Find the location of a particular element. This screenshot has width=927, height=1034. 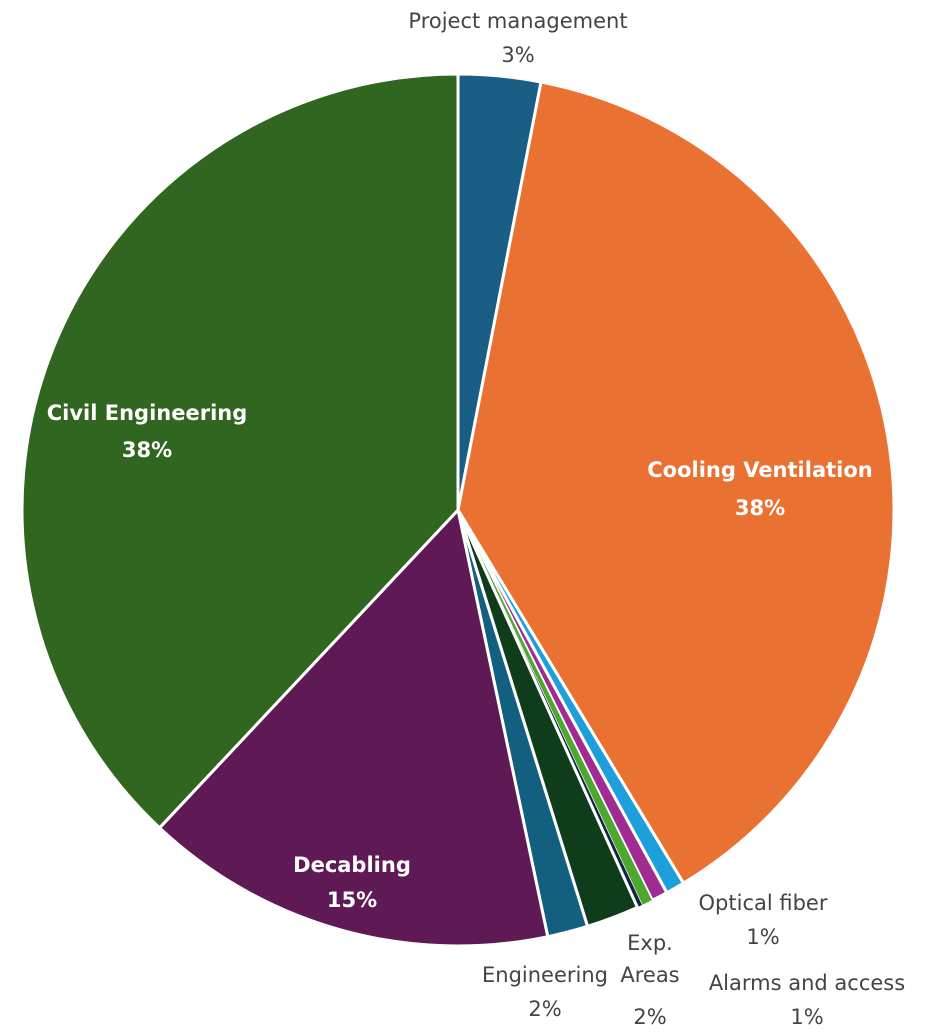

slice-label: Engineering is located at coordinates (545, 975).